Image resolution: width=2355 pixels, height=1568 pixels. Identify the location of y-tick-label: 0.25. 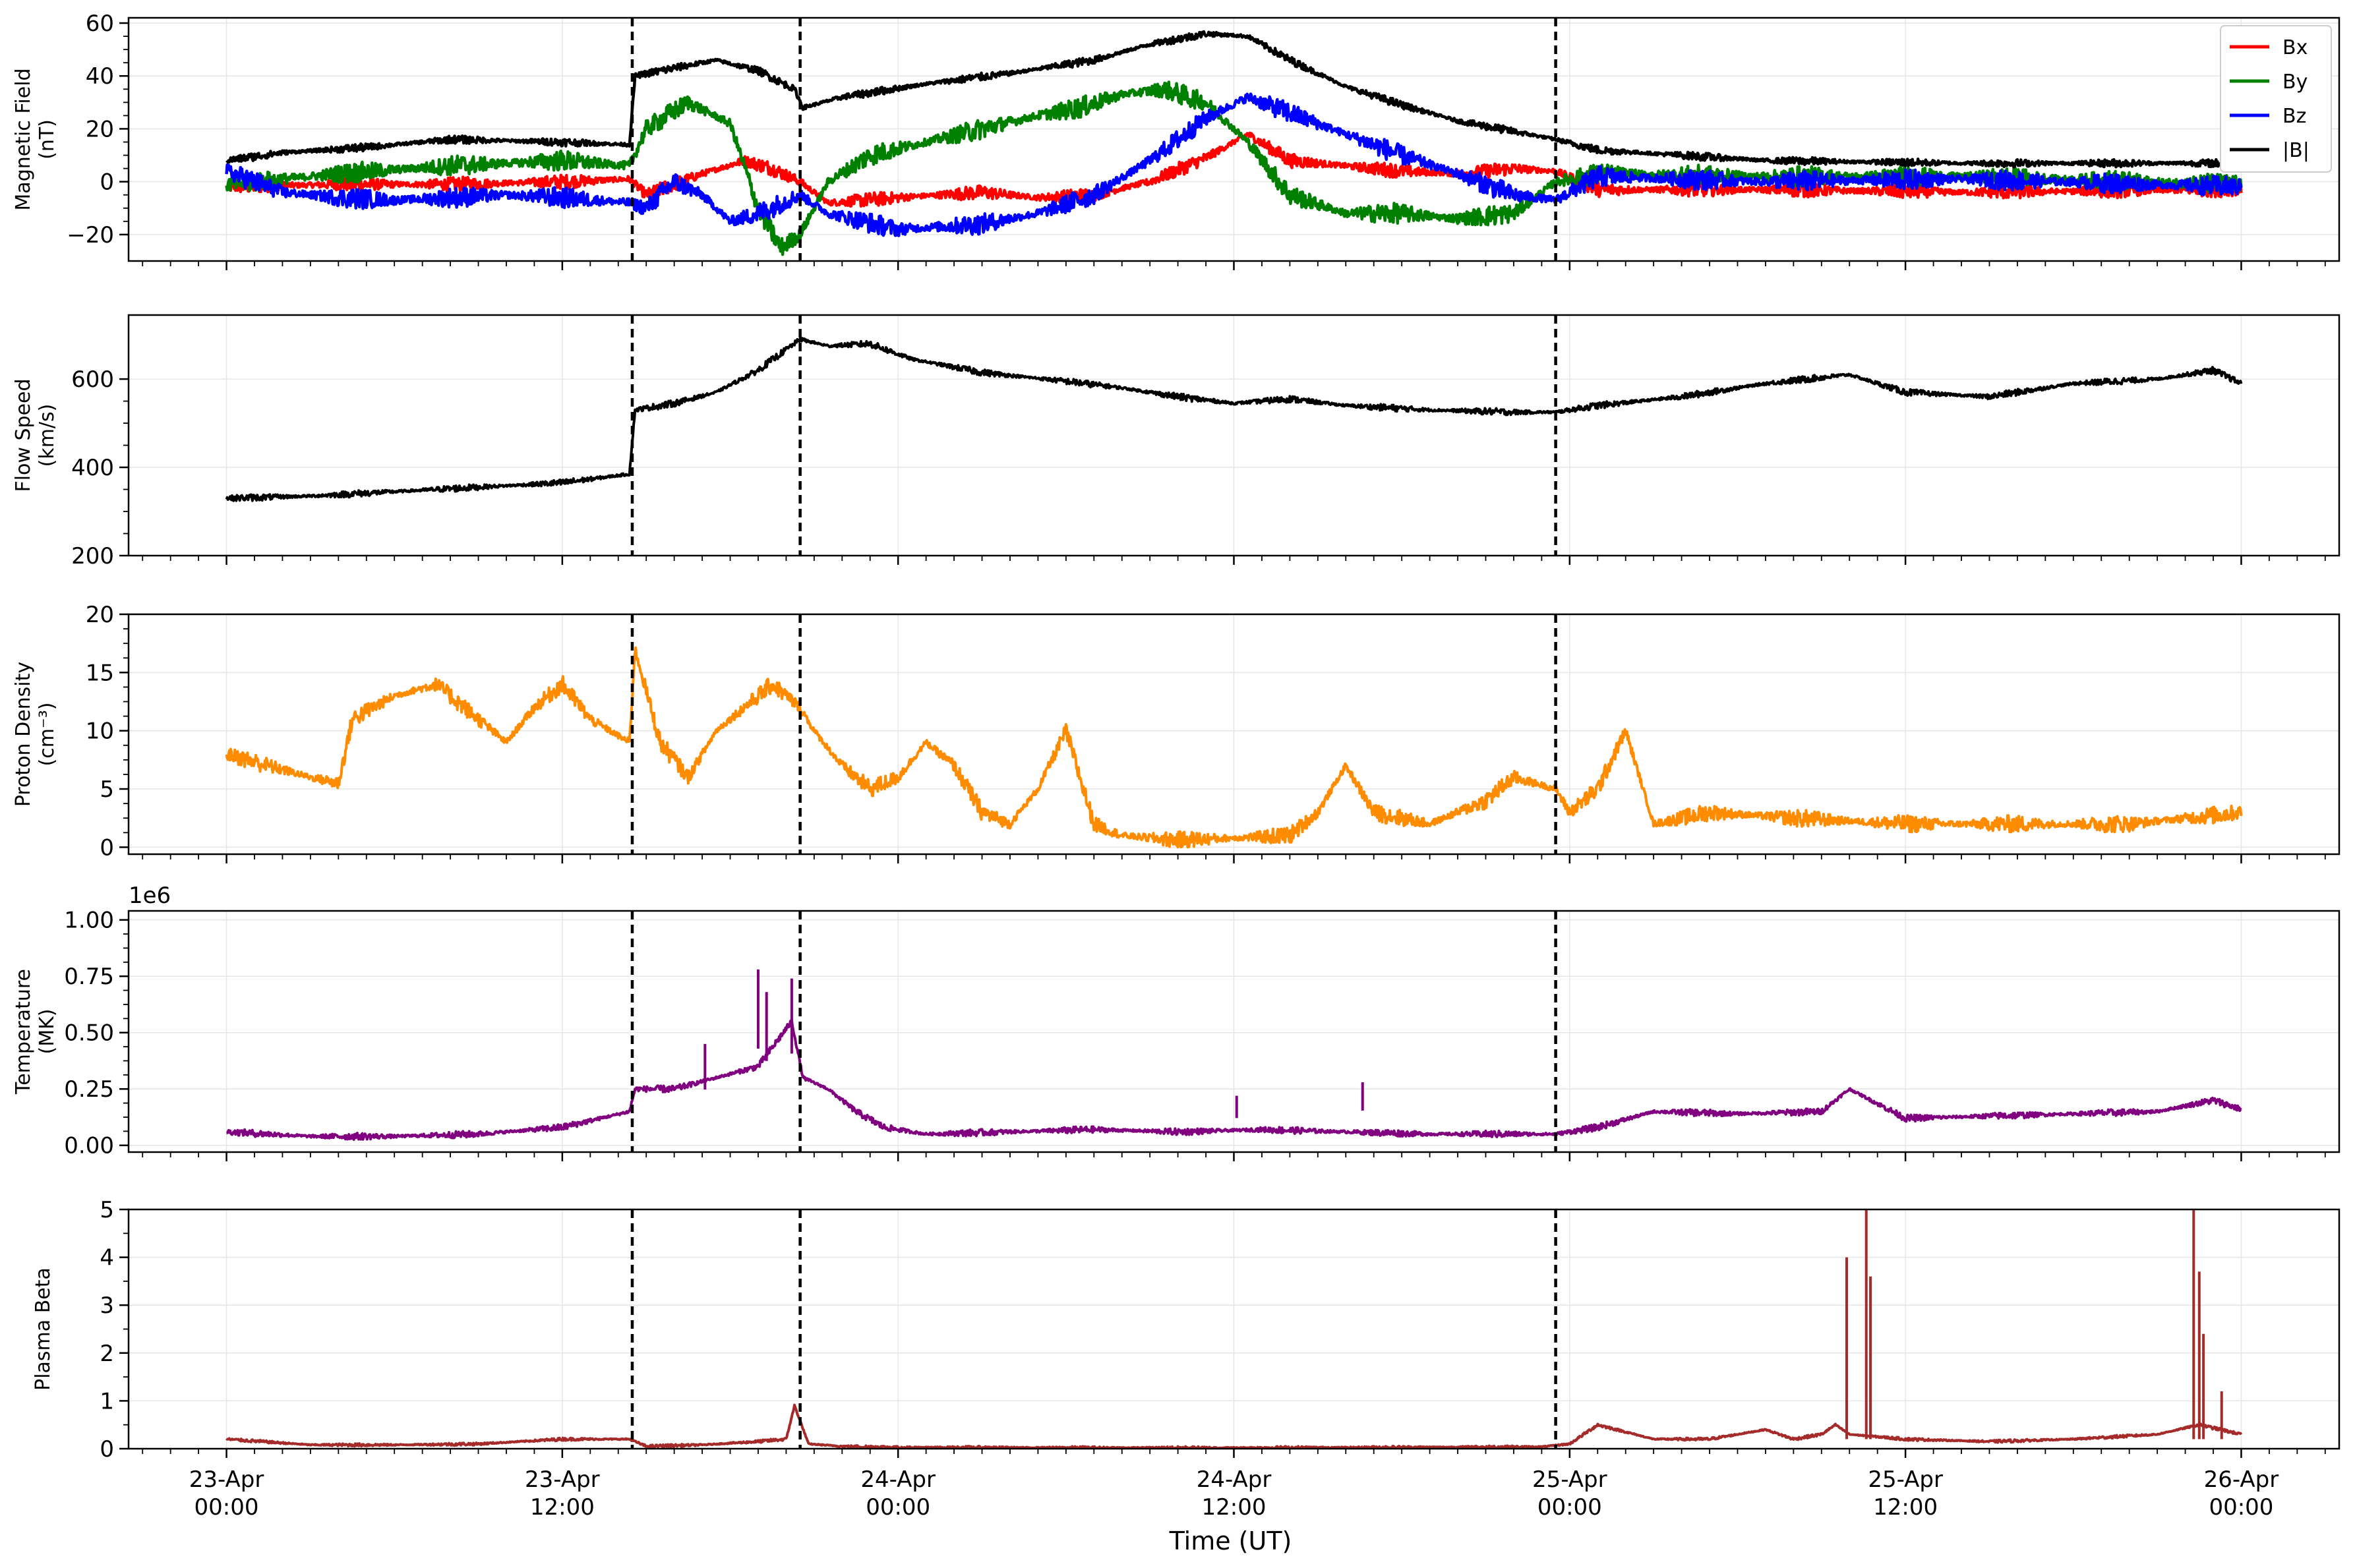
(89, 1089).